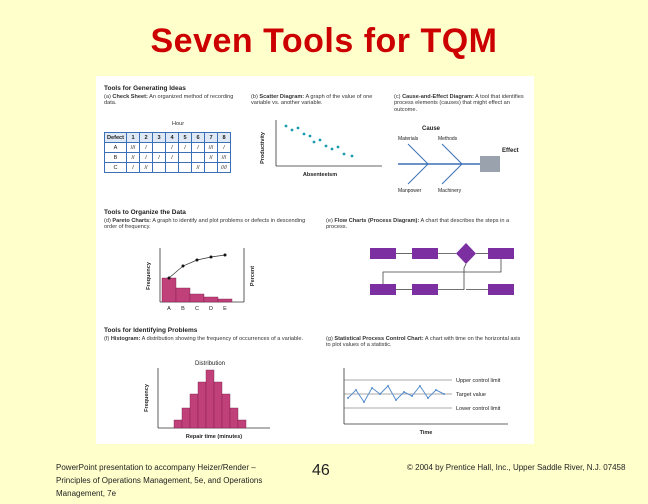  What do you see at coordinates (147, 397) in the screenshot?
I see `histogram-y-label: Frequency` at bounding box center [147, 397].